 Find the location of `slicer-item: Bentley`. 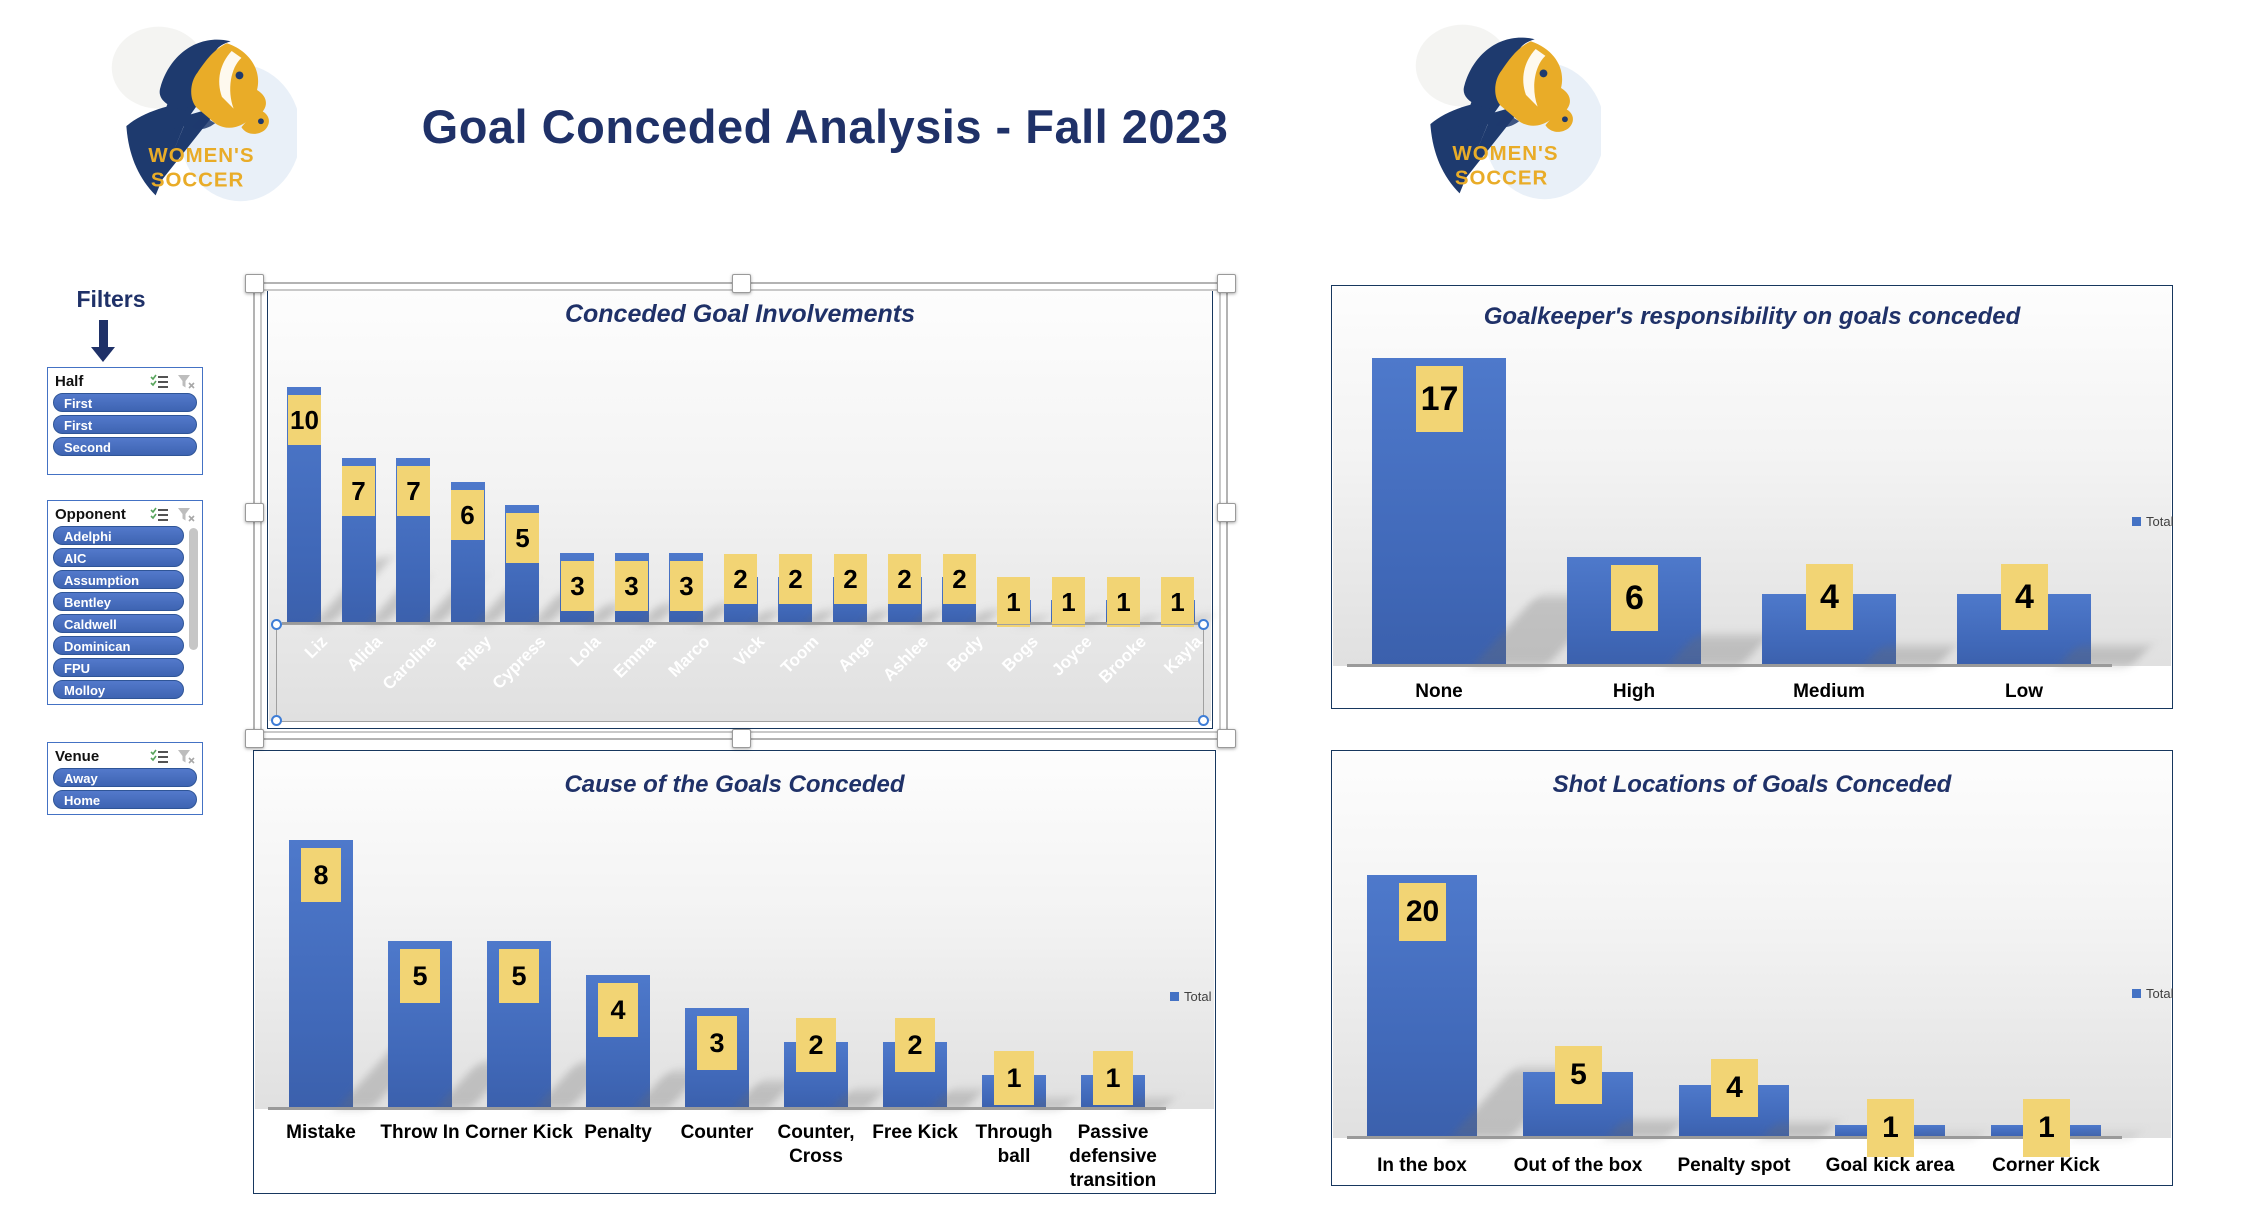

slicer-item: Bentley is located at coordinates (118, 601).